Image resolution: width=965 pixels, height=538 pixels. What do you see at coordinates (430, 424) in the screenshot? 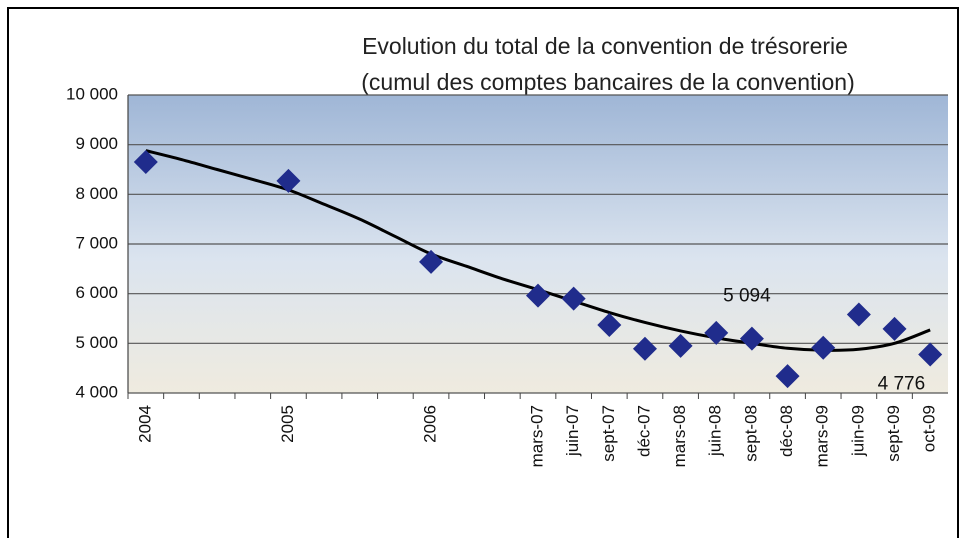
I see `x-tick-label: 2006` at bounding box center [430, 424].